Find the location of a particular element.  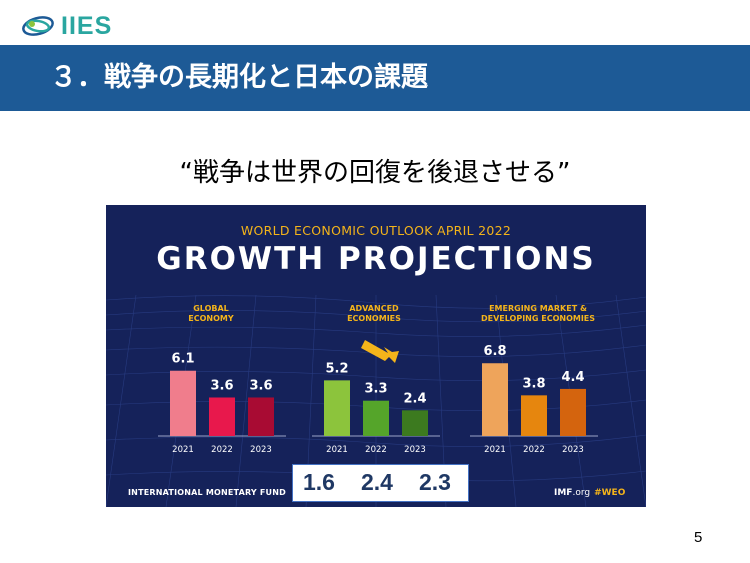

tick-label-1-2022: 2022 is located at coordinates (376, 450).